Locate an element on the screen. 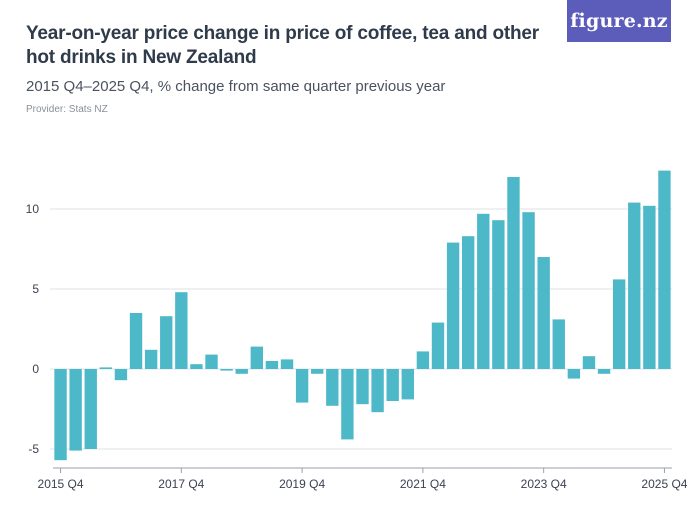  x-tick-label: 2023 Q4 is located at coordinates (544, 484).